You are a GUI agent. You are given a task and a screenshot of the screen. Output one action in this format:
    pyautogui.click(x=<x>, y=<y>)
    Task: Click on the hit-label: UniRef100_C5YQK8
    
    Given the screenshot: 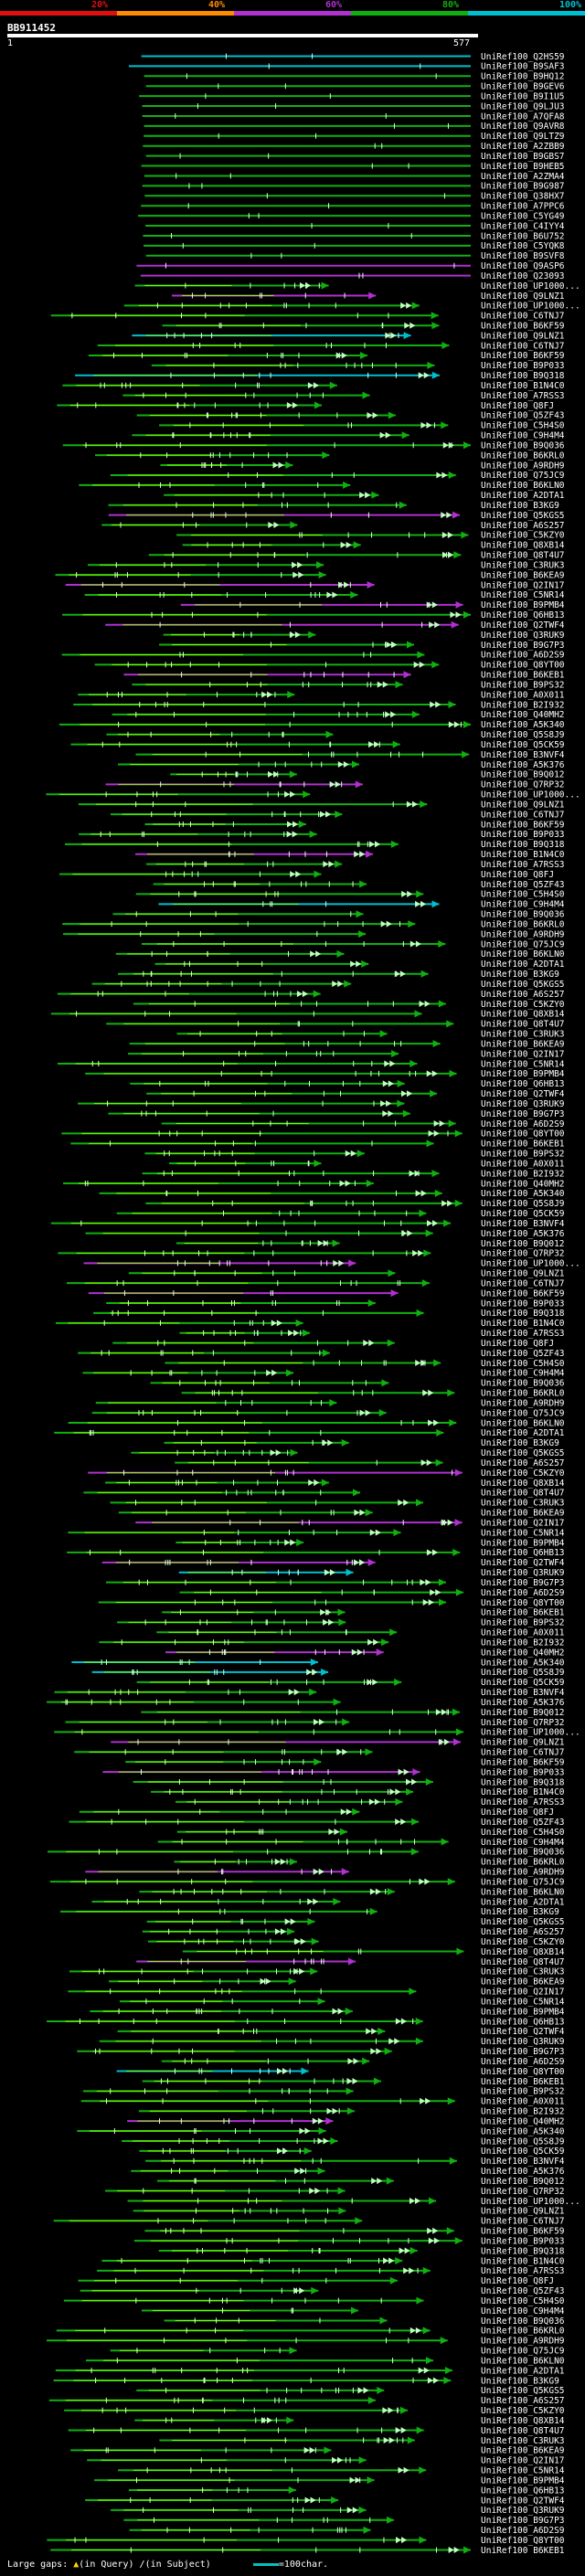 What is the action you would take?
    pyautogui.click(x=523, y=246)
    